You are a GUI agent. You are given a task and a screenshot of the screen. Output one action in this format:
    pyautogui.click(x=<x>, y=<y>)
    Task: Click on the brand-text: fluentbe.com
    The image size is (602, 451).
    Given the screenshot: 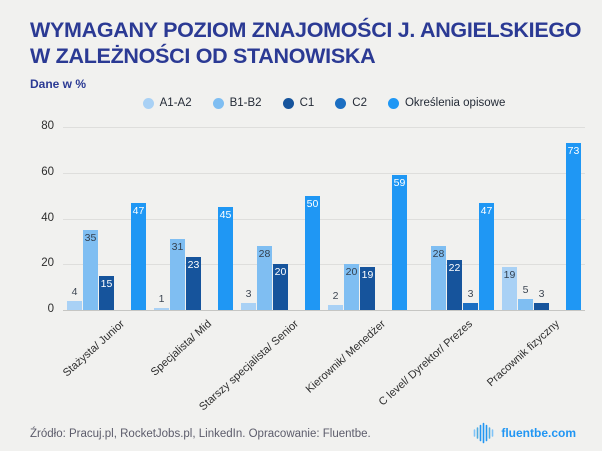 What is the action you would take?
    pyautogui.click(x=538, y=433)
    